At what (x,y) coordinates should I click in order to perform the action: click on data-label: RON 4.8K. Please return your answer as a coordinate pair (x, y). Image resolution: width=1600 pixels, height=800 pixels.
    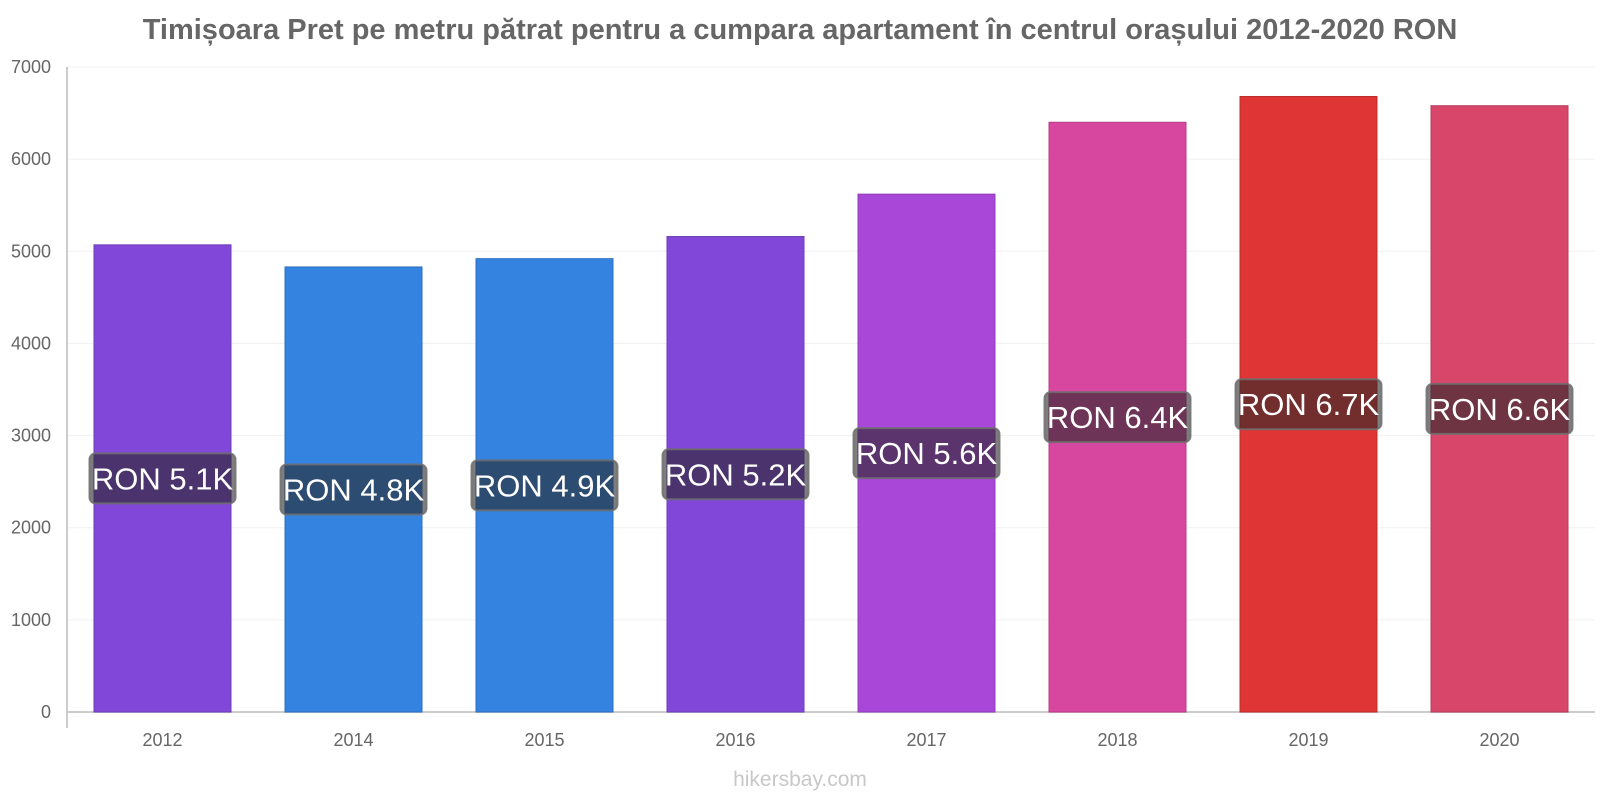
    Looking at the image, I should click on (354, 489).